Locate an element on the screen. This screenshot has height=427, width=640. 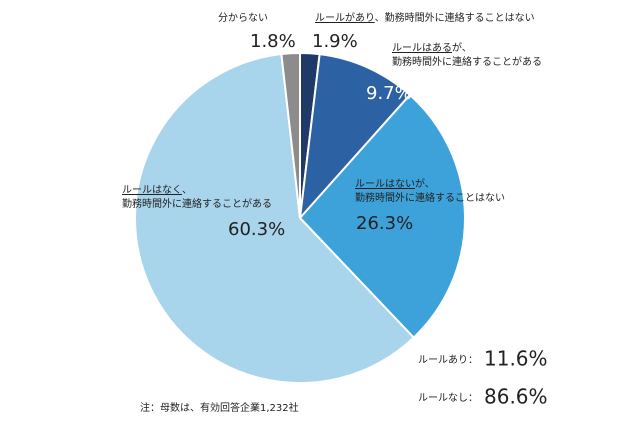
note: 注：母数は、有効回答企業1,232社 is located at coordinates (219, 407).